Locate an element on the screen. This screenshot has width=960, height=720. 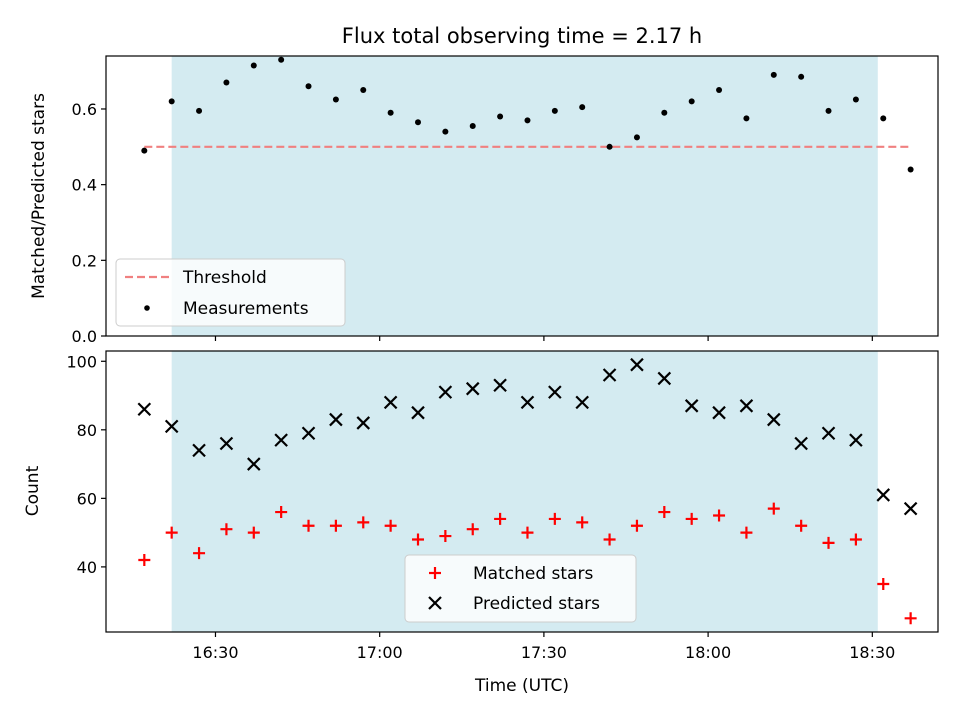
measurements-legend-swatch is located at coordinates (147, 308).